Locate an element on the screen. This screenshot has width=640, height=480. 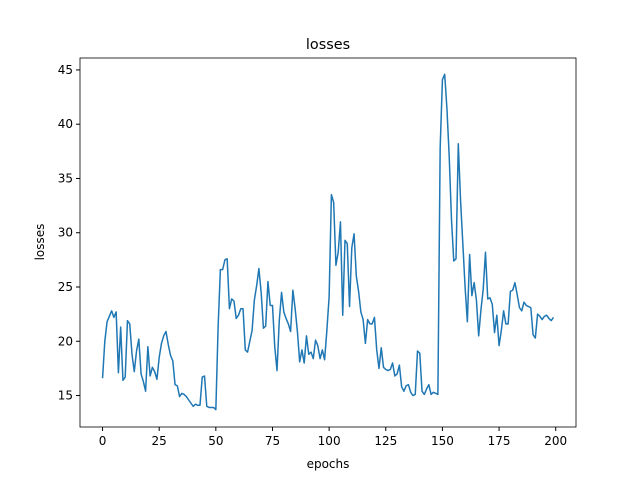
y-tick-label: 20 is located at coordinates (65, 341).